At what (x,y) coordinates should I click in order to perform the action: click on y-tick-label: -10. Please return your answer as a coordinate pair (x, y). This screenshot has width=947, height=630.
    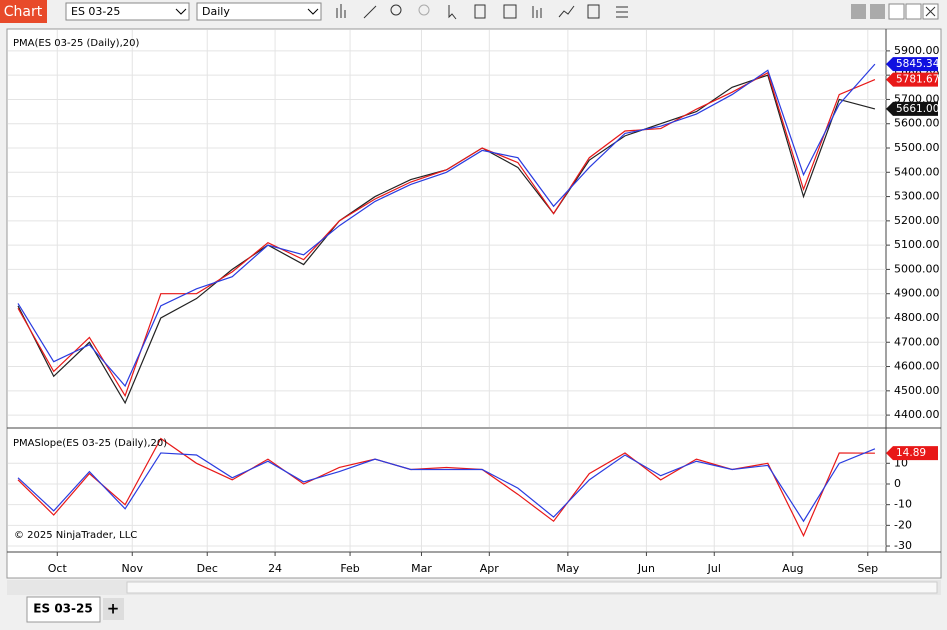
    Looking at the image, I should click on (903, 504).